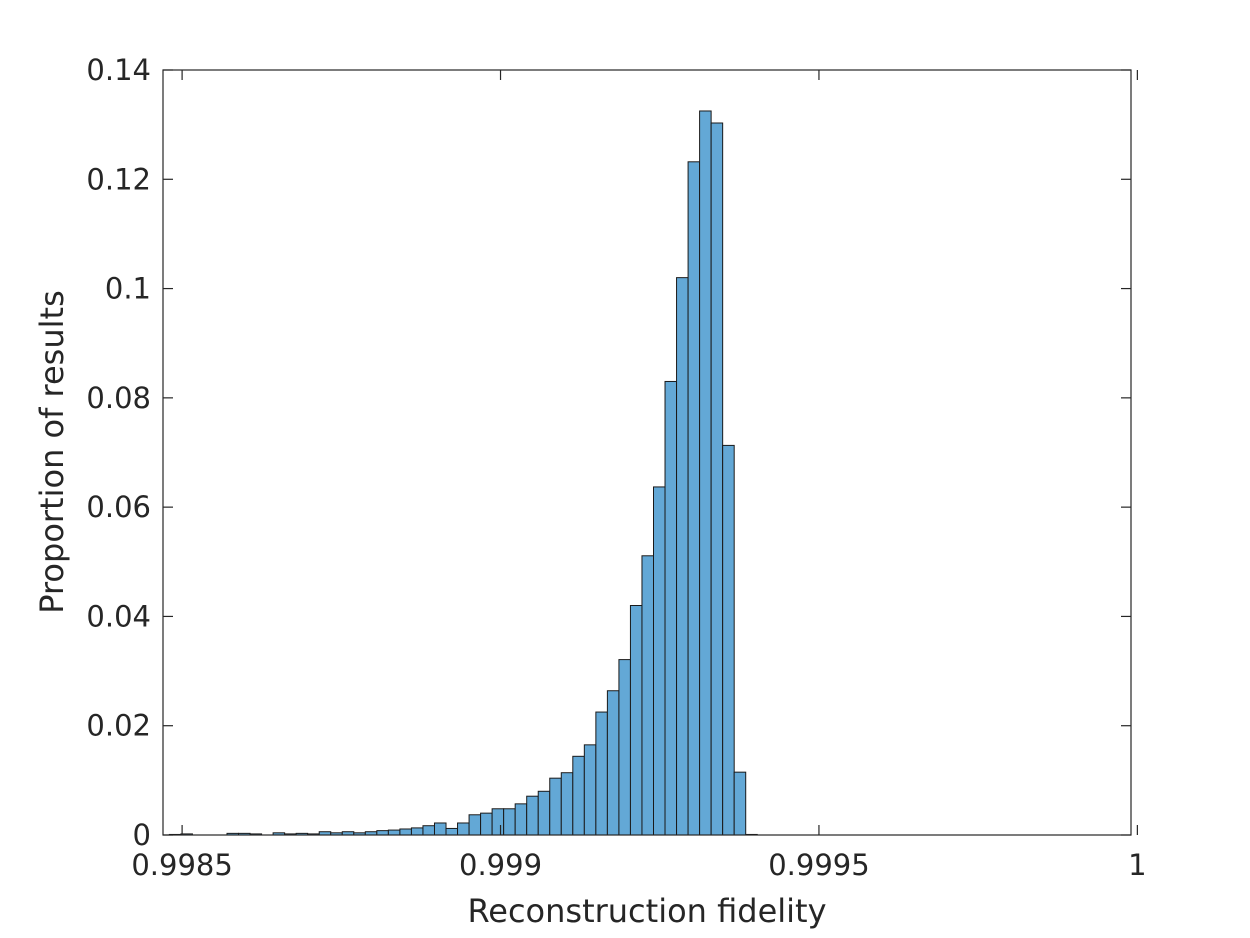 The height and width of the screenshot is (938, 1250). Describe the element at coordinates (118, 70) in the screenshot. I see `y-tick-label: 0.14` at that location.